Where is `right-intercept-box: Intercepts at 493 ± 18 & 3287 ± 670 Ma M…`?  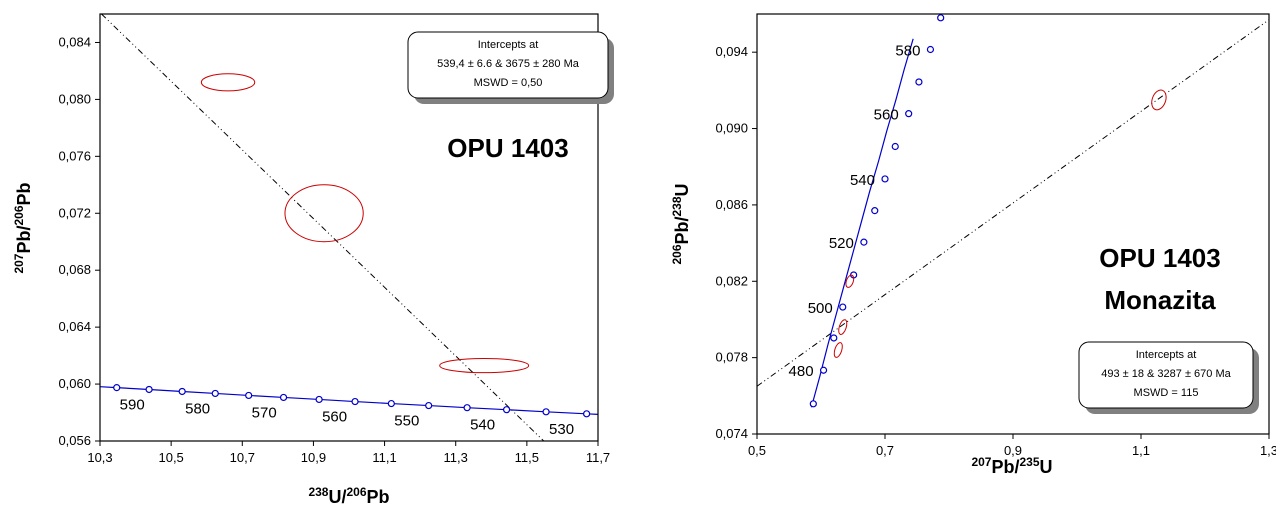 right-intercept-box: Intercepts at 493 ± 18 & 3287 ± 670 Ma M… is located at coordinates (1168, 377).